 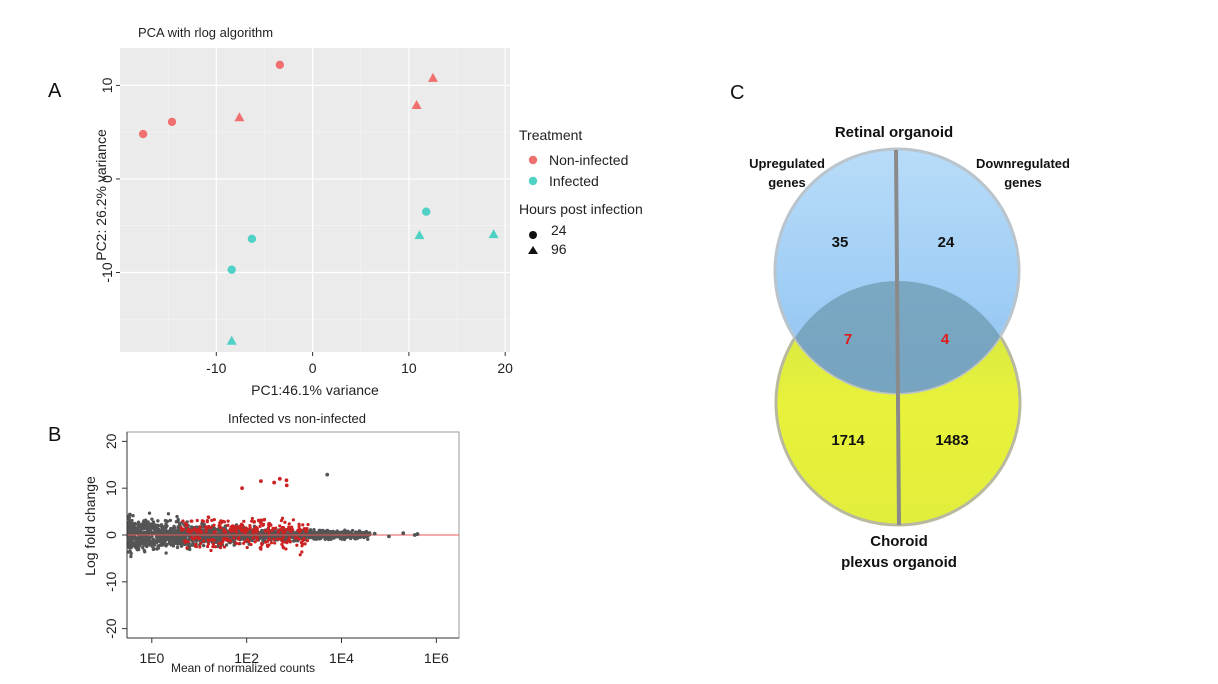 I want to click on pca-y-tick-label: -10, so click(x=107, y=272).